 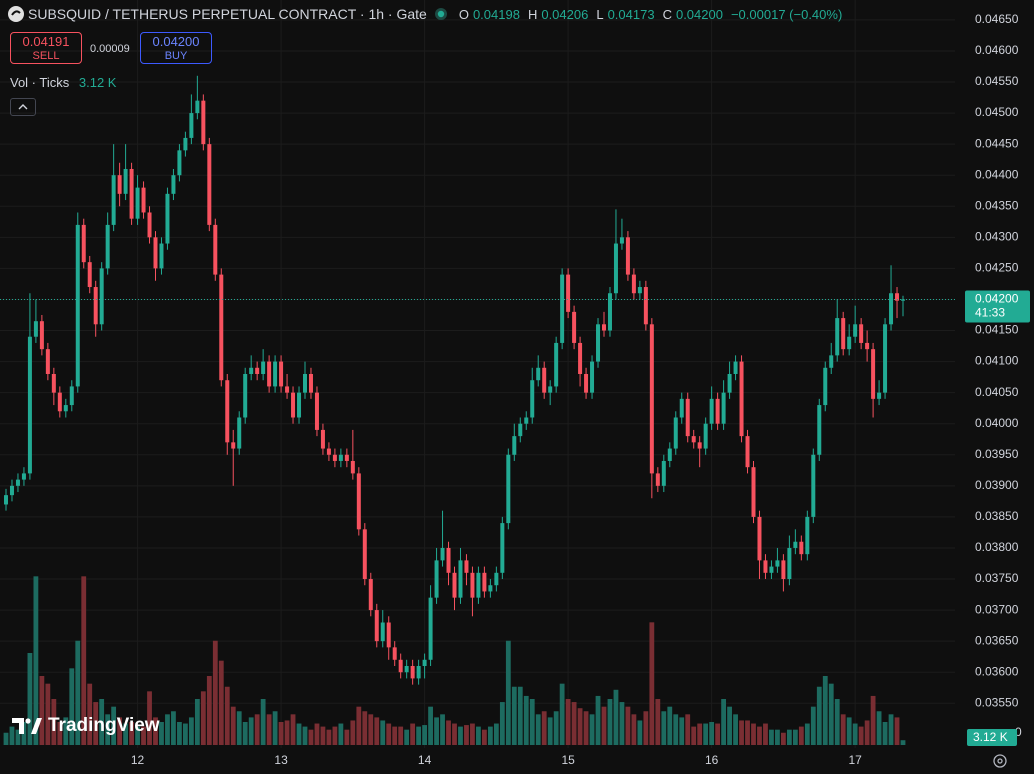 I want to click on settings-gear, so click(x=1000, y=761).